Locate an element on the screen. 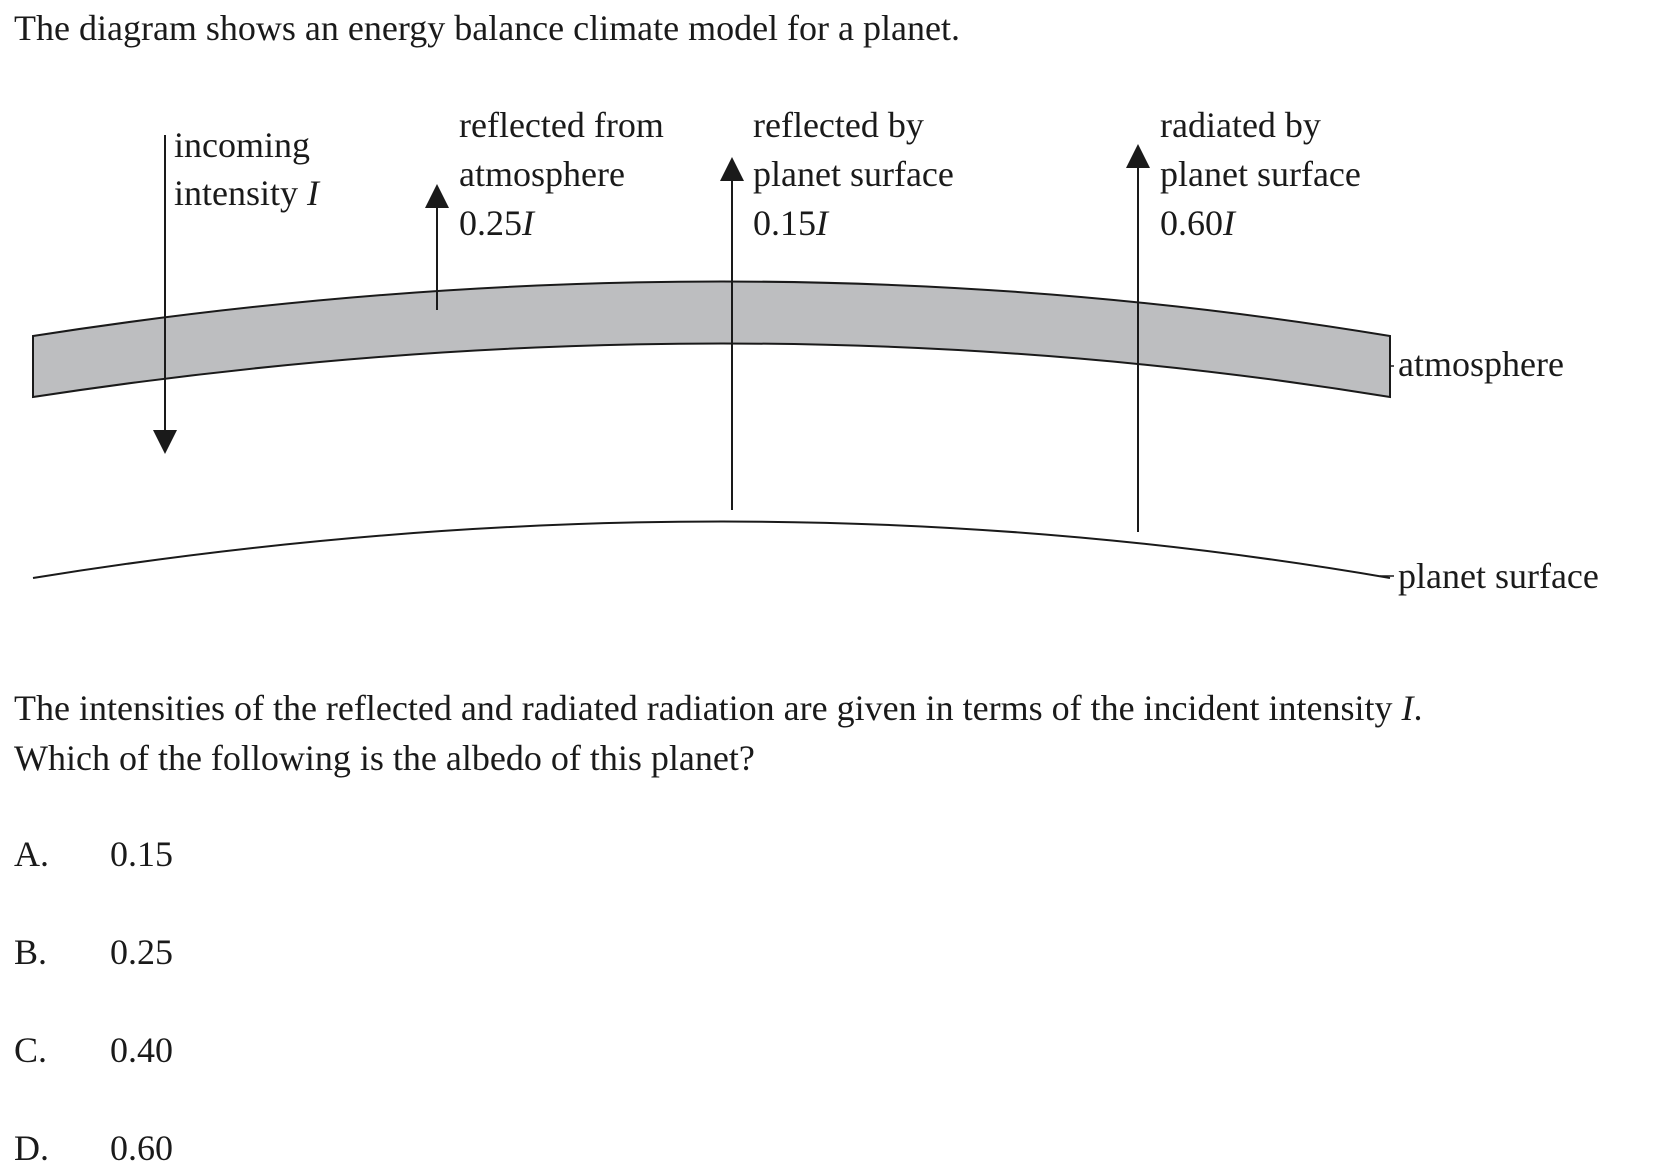 The height and width of the screenshot is (1168, 1659). option-value: 0.40 is located at coordinates (141, 1050).